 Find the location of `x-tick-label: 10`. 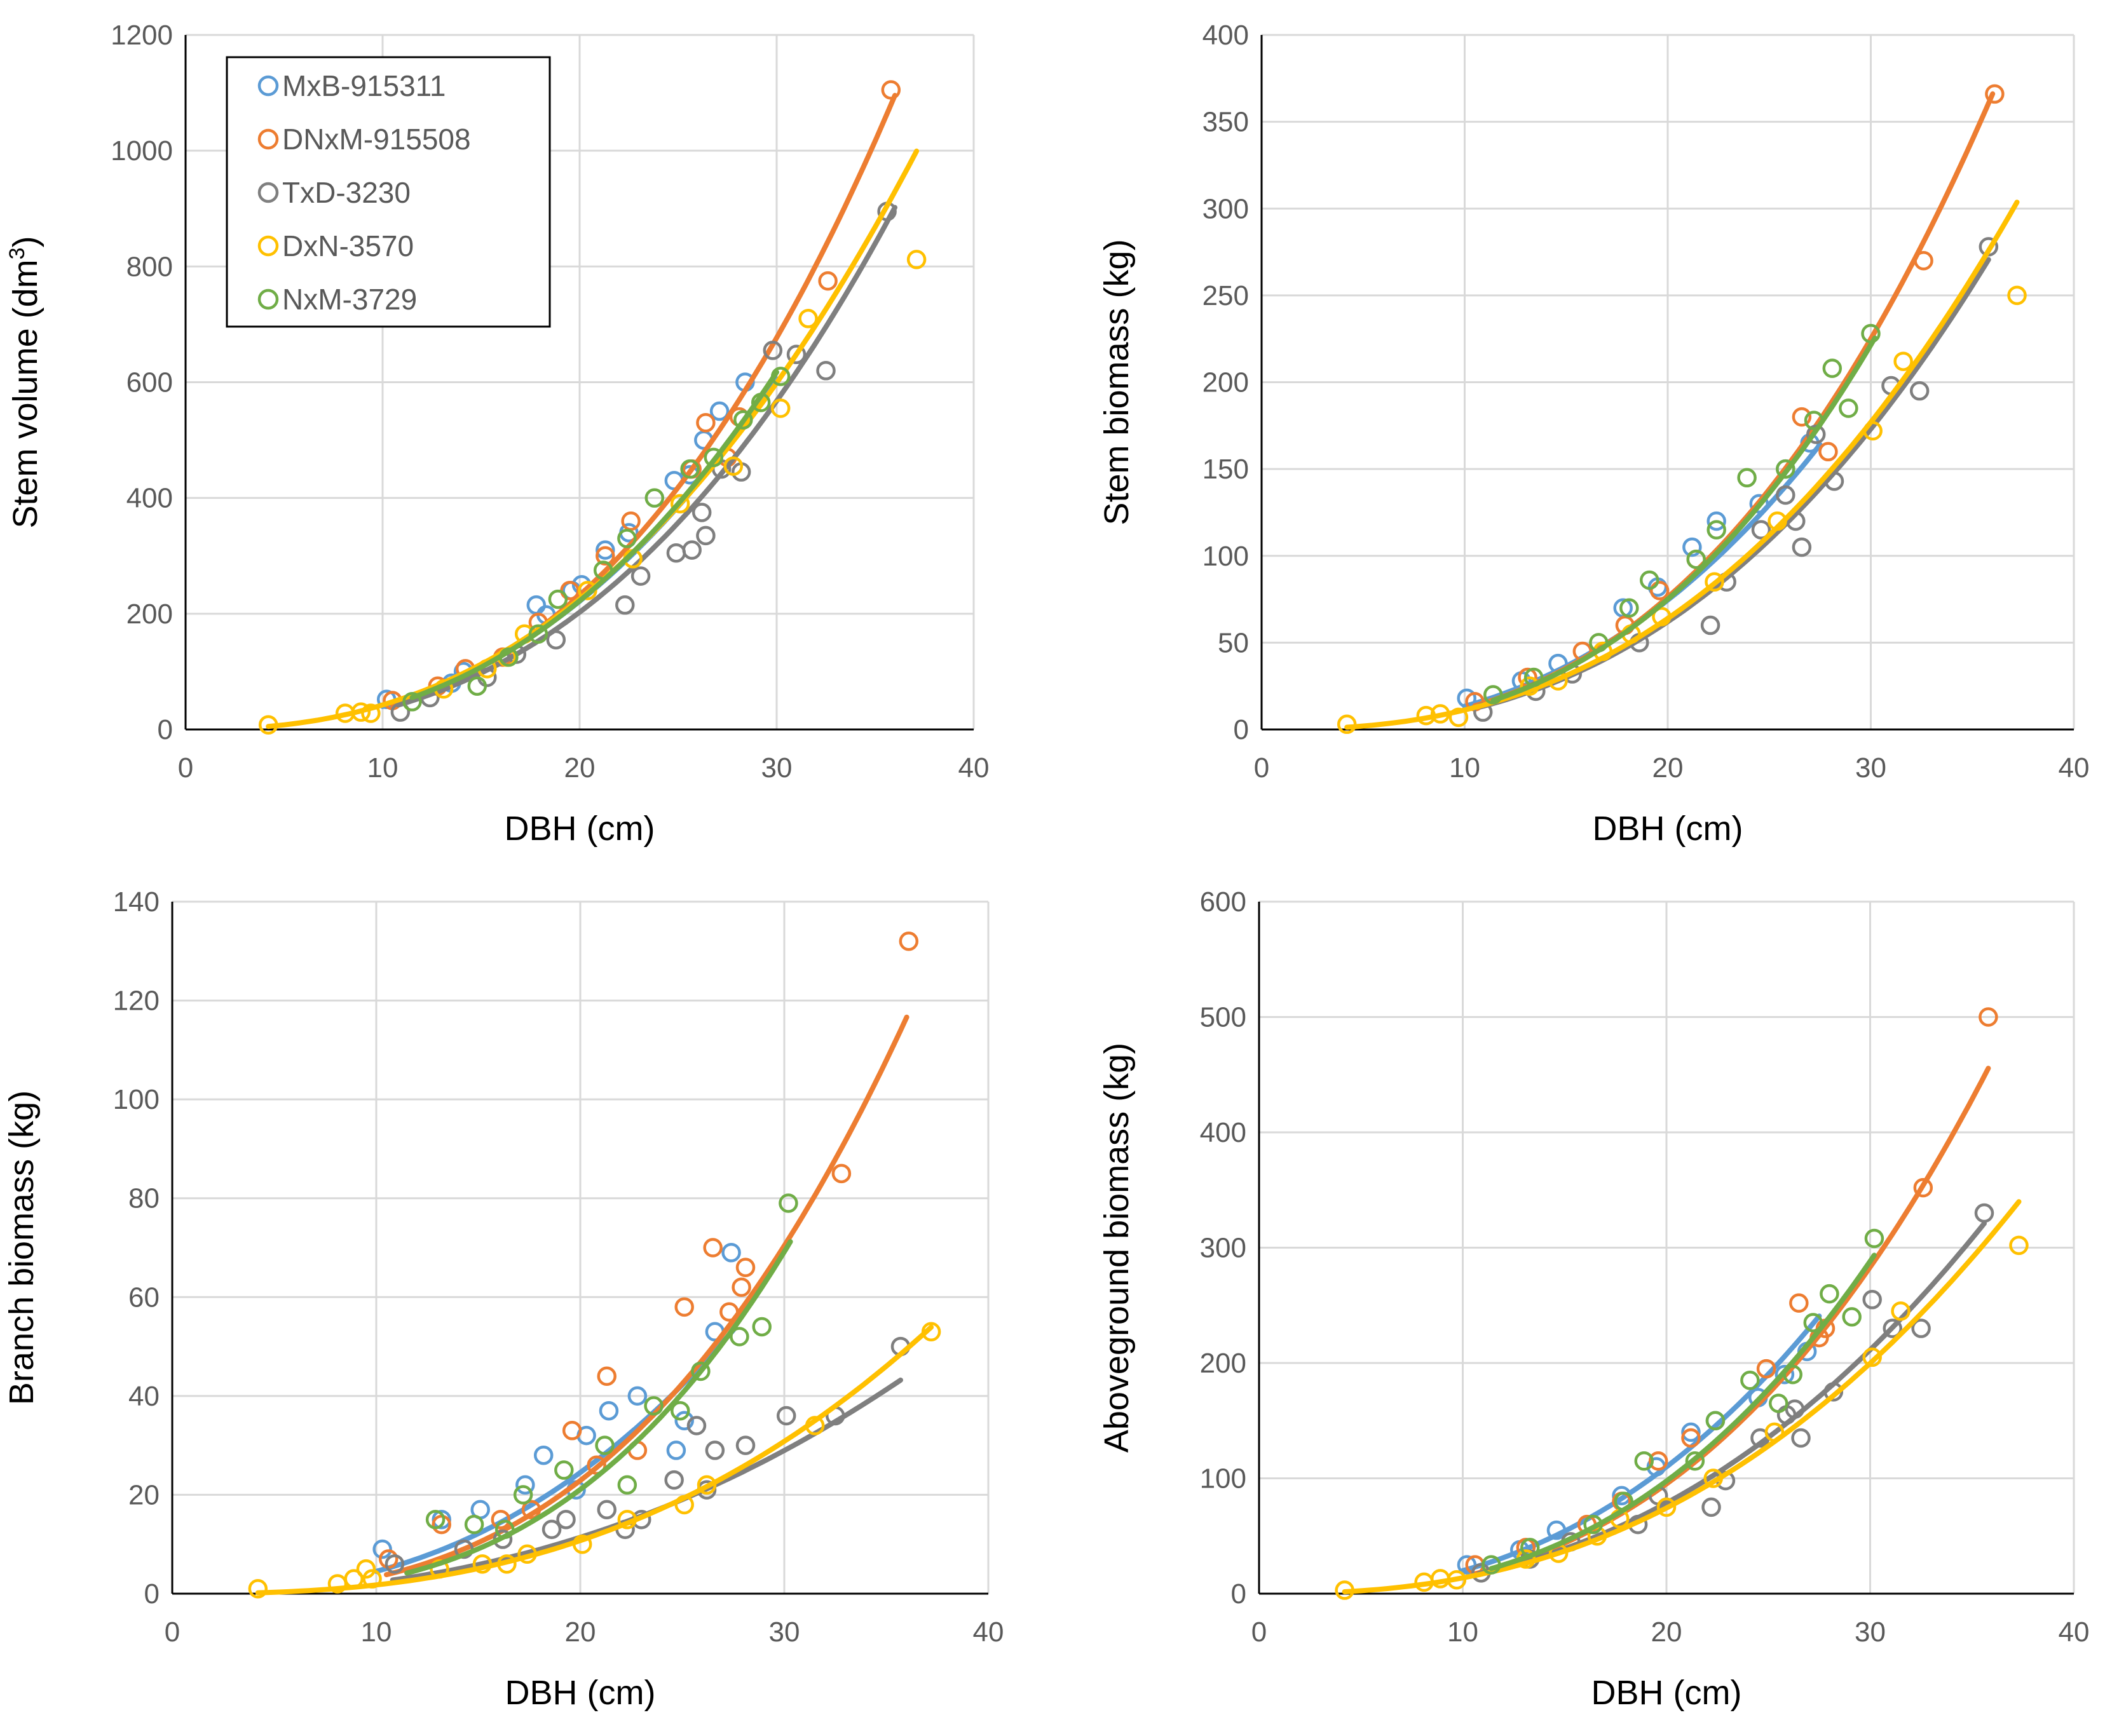

x-tick-label: 10 is located at coordinates (1464, 767).